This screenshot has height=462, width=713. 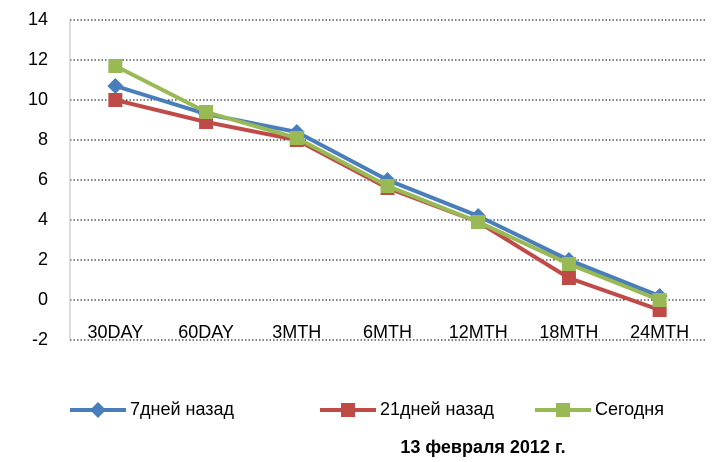 What do you see at coordinates (38, 19) in the screenshot?
I see `y-tick-label: 14` at bounding box center [38, 19].